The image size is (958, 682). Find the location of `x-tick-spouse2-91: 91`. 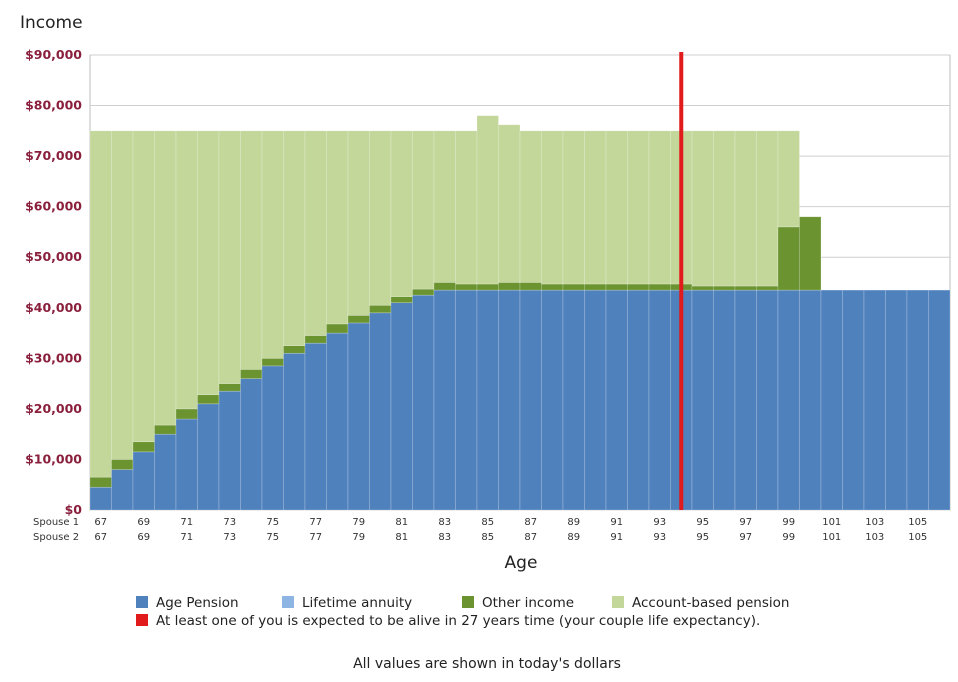

x-tick-spouse2-91: 91 is located at coordinates (616, 537).